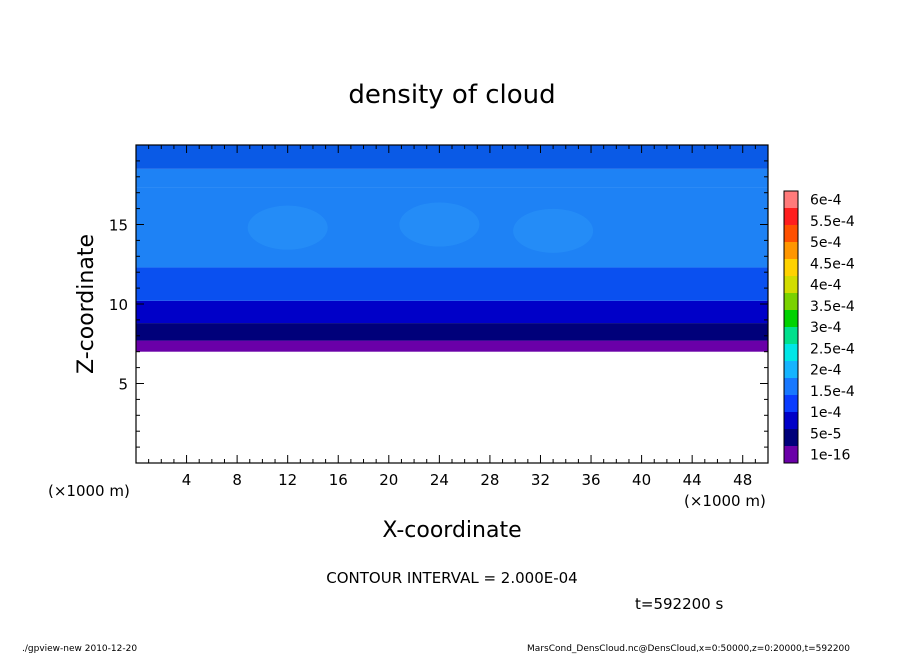  I want to click on colorbar-label: 2.5e-4, so click(832, 349).